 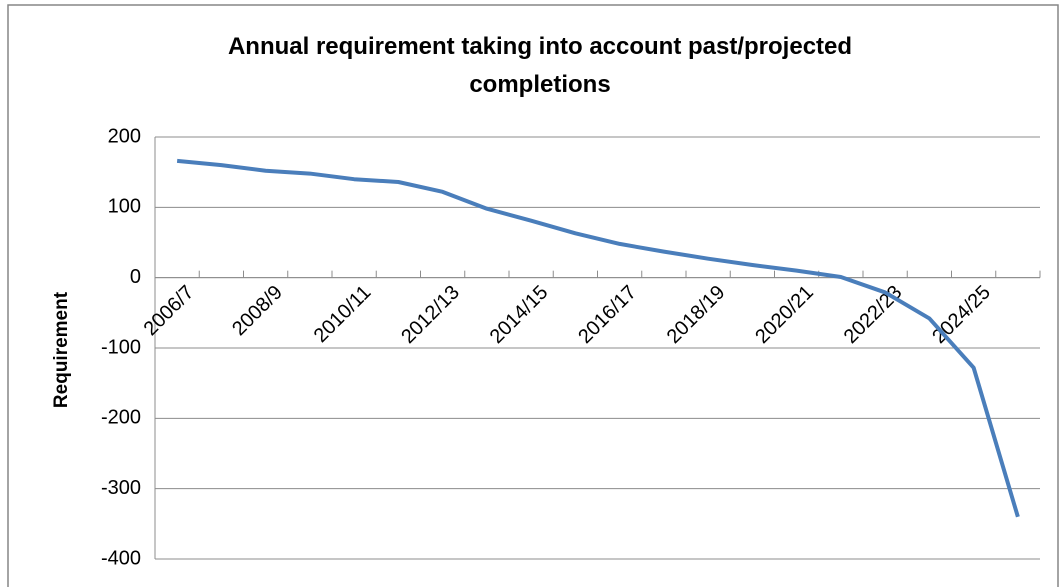 I want to click on y-tick-label: 200, so click(x=124, y=136).